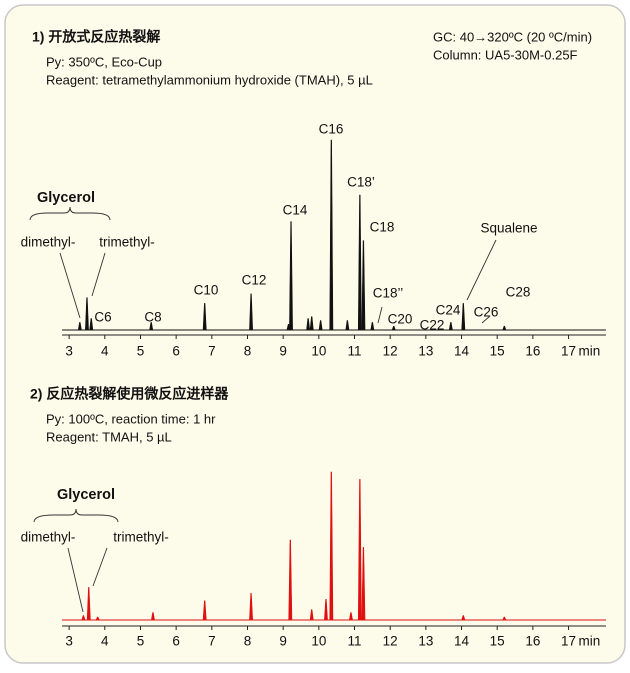  What do you see at coordinates (331, 129) in the screenshot?
I see `peak-annotation: C16` at bounding box center [331, 129].